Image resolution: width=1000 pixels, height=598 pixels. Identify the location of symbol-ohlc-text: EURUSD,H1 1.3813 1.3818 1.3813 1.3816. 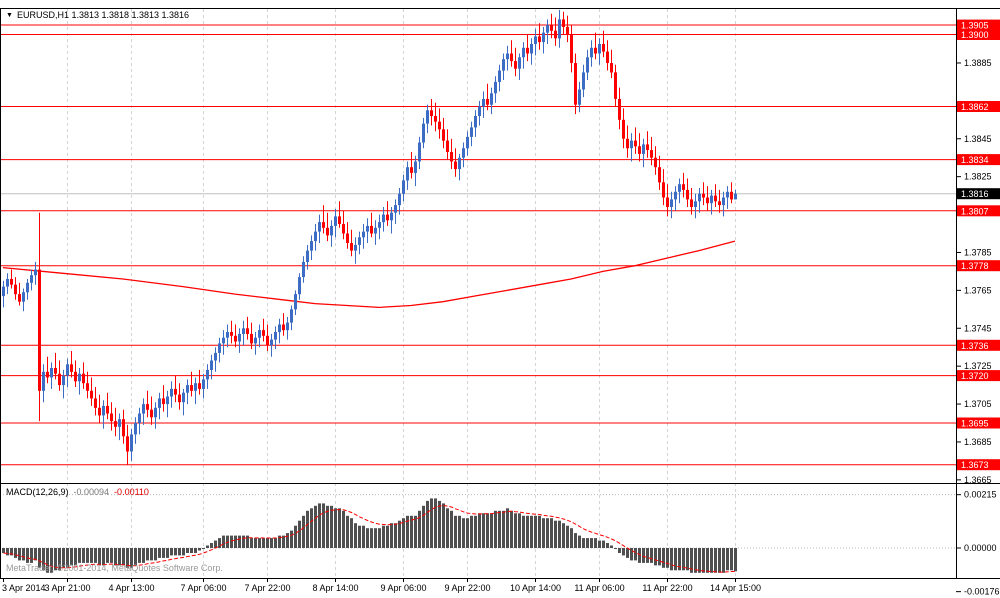
(103, 15).